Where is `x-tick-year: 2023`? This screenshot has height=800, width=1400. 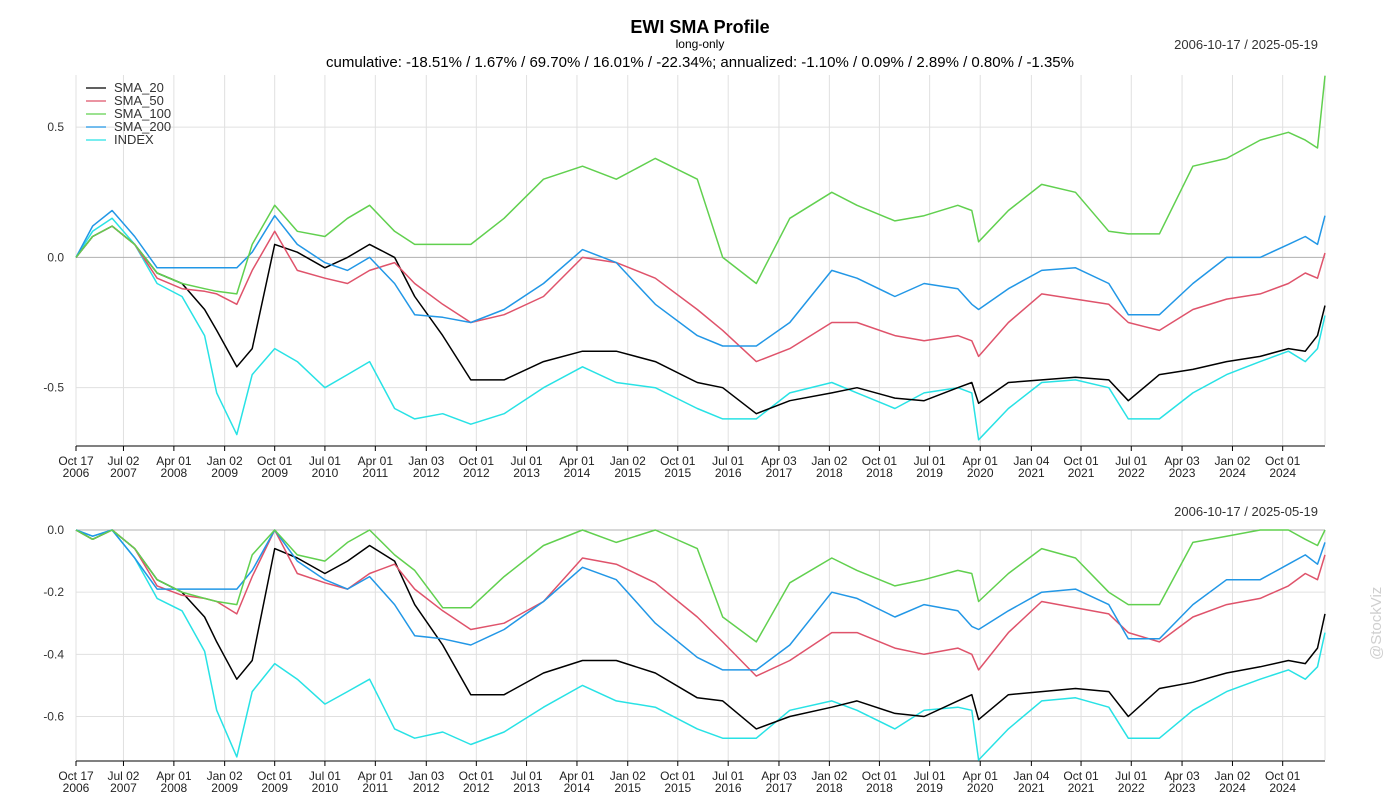 x-tick-year: 2023 is located at coordinates (1182, 788).